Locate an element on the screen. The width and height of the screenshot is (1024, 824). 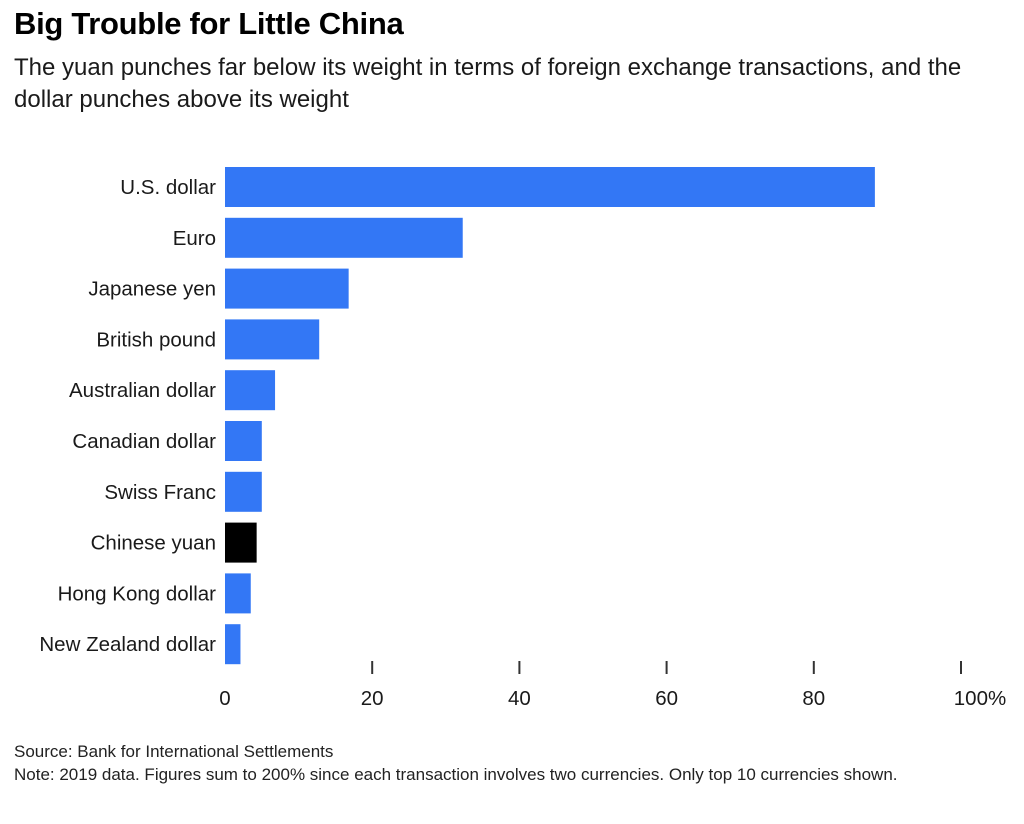
x-tick-label: 40 is located at coordinates (519, 698).